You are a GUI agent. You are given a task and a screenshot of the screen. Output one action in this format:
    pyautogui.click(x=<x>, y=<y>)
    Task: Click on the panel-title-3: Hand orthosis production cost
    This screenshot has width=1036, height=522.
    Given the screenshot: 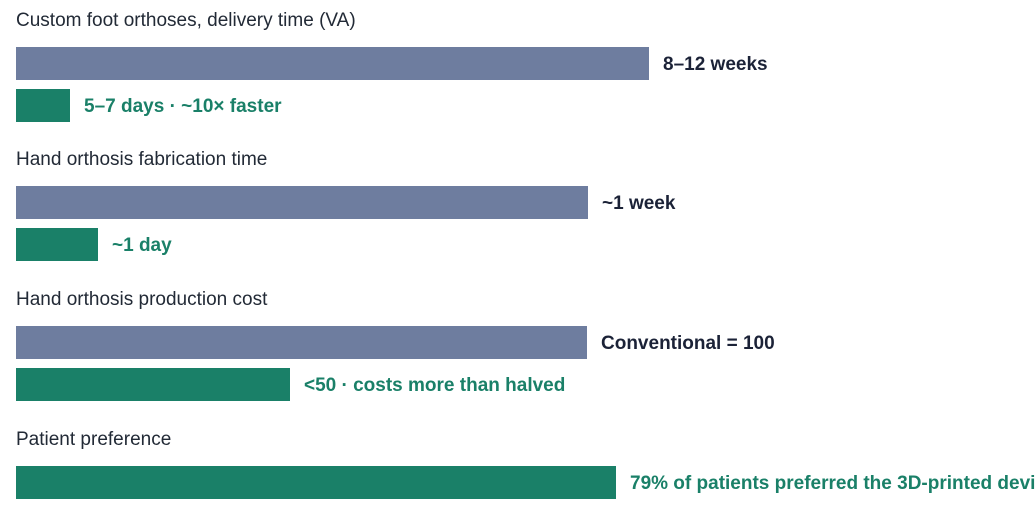 What is the action you would take?
    pyautogui.click(x=142, y=299)
    